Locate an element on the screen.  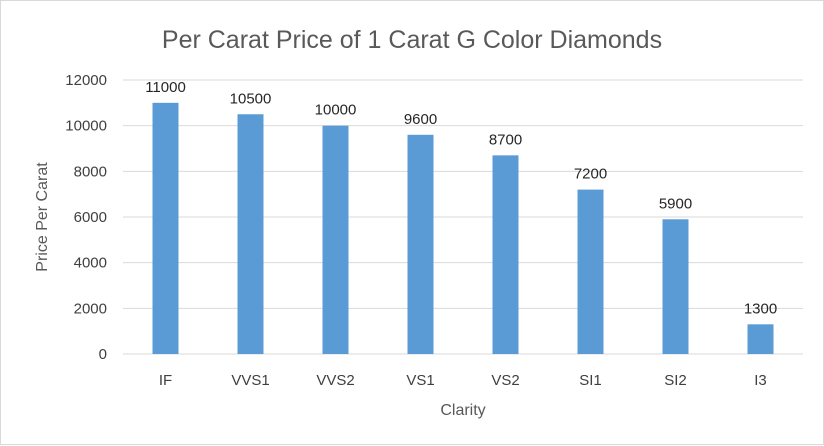
y-axis-title: Price Per Carat is located at coordinates (42, 217).